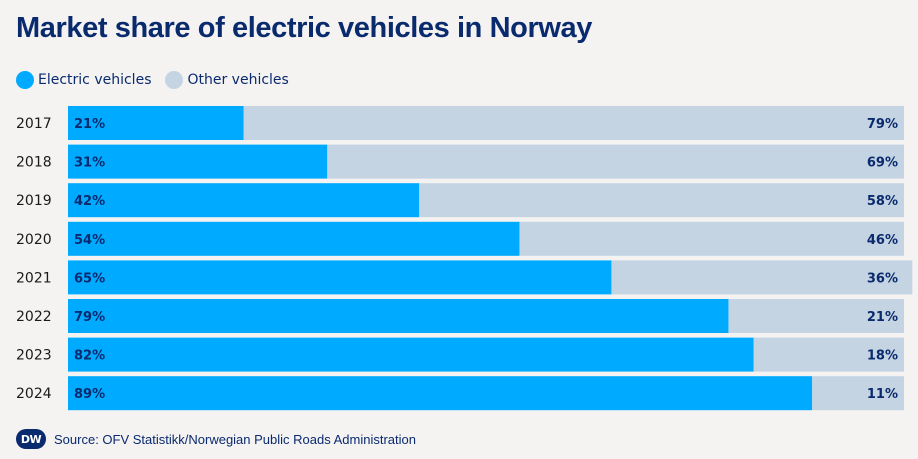 Image resolution: width=918 pixels, height=459 pixels. What do you see at coordinates (858, 393) in the screenshot?
I see `bar-other-2024` at bounding box center [858, 393].